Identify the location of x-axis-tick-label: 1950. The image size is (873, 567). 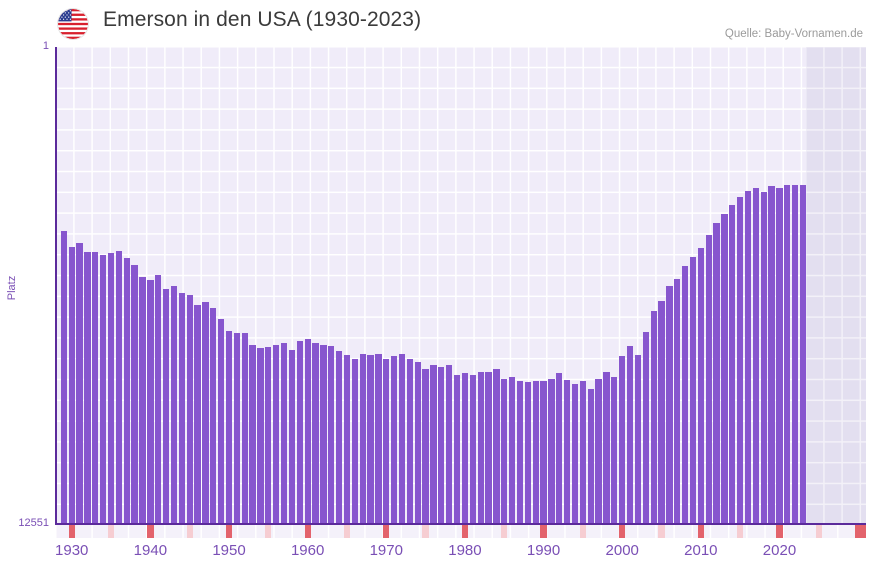
(229, 550).